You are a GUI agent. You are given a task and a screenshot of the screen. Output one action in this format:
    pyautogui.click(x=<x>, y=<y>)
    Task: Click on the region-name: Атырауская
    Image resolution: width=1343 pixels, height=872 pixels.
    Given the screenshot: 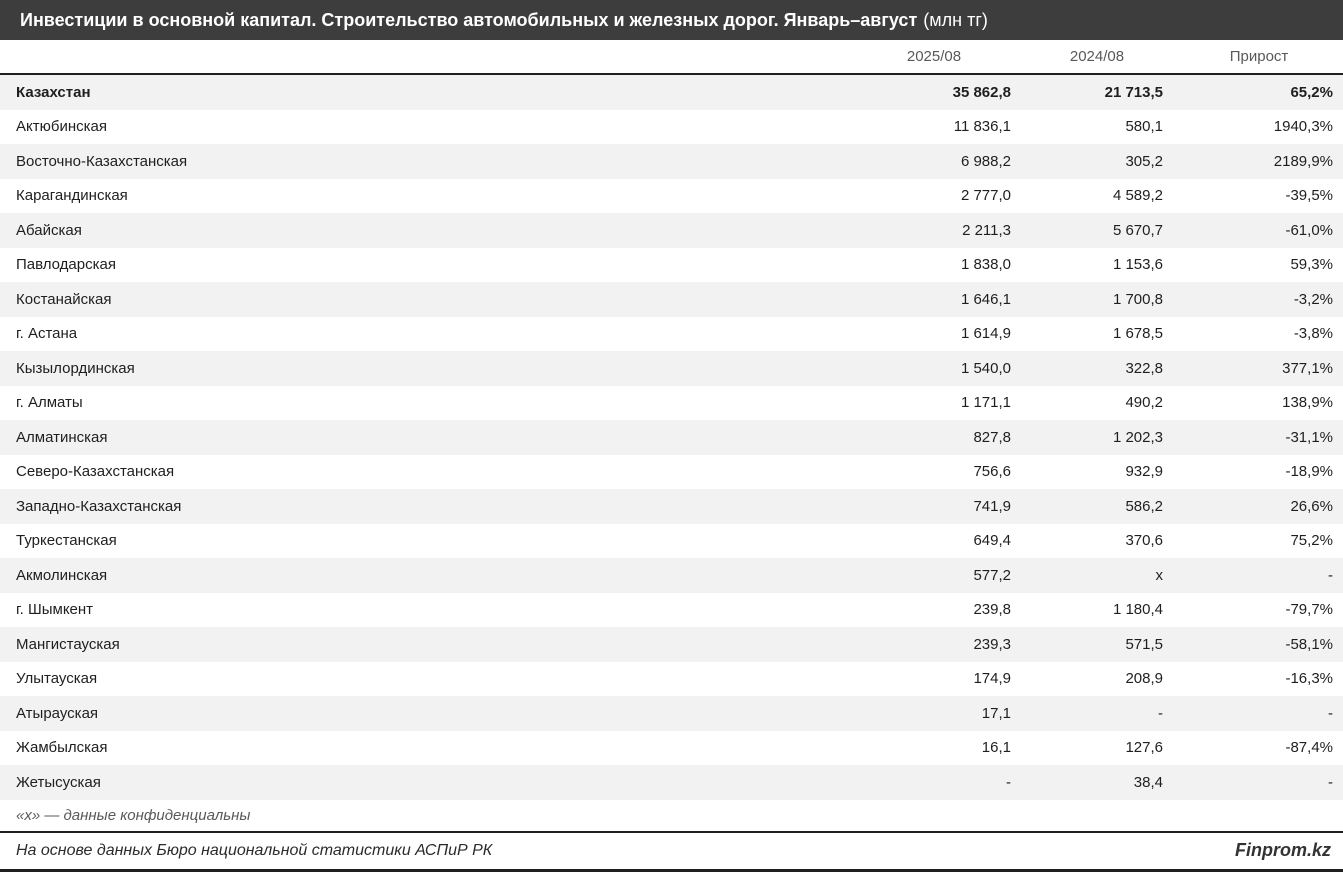 What is the action you would take?
    pyautogui.click(x=57, y=713)
    